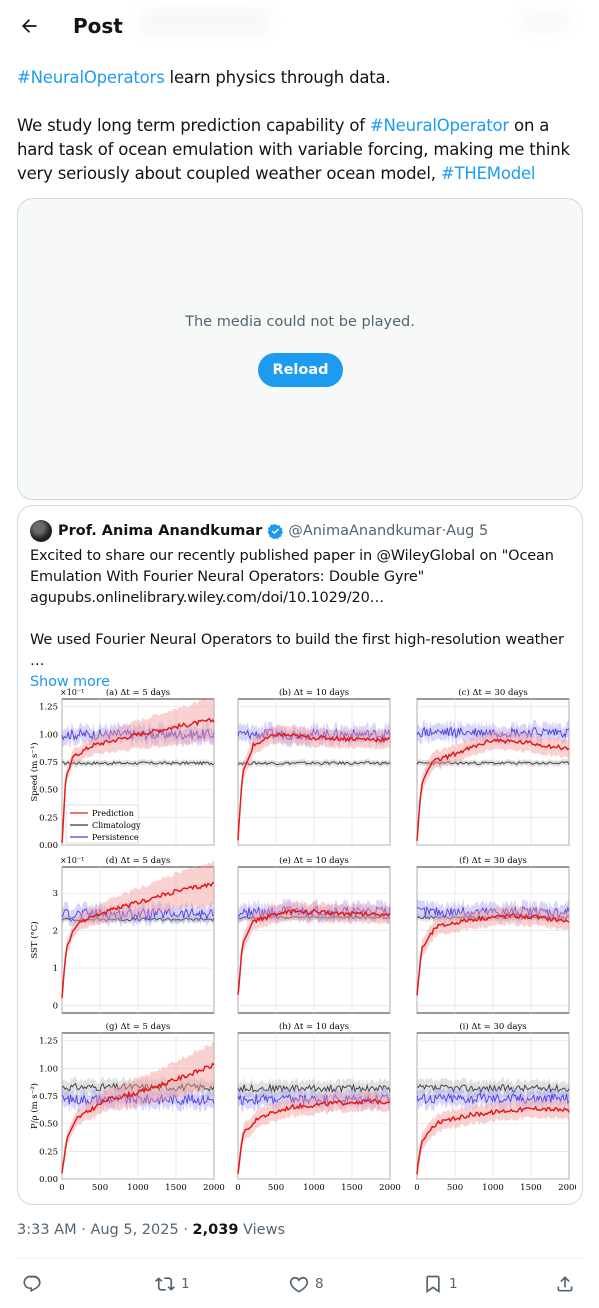  Describe the element at coordinates (275, 531) in the screenshot. I see `verified-badge-icon` at that location.